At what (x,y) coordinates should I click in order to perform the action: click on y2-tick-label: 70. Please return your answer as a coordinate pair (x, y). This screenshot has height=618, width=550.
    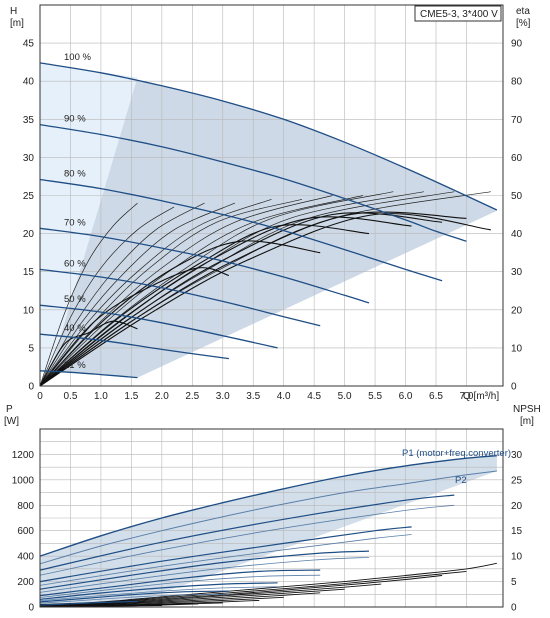
    Looking at the image, I should click on (517, 120).